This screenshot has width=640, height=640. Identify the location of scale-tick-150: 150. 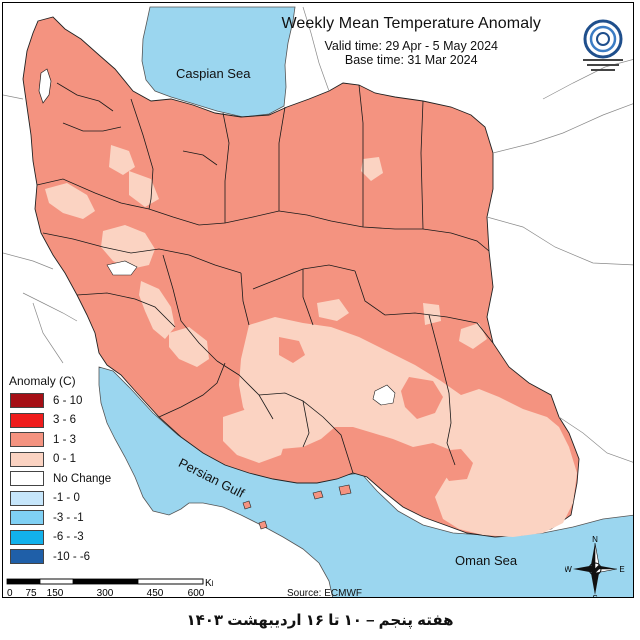
(55, 593).